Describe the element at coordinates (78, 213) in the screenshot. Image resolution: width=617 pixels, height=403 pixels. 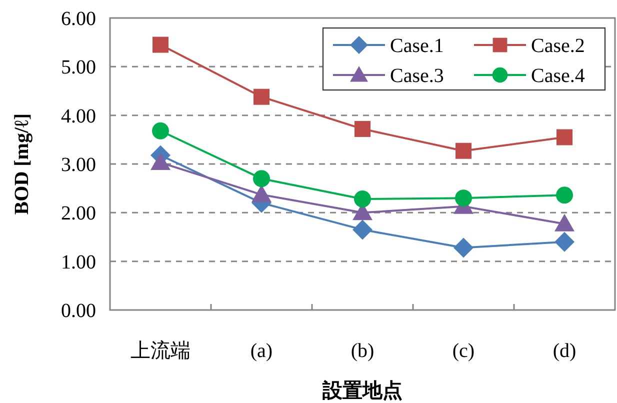
I see `y-tick-label: 2.00` at that location.